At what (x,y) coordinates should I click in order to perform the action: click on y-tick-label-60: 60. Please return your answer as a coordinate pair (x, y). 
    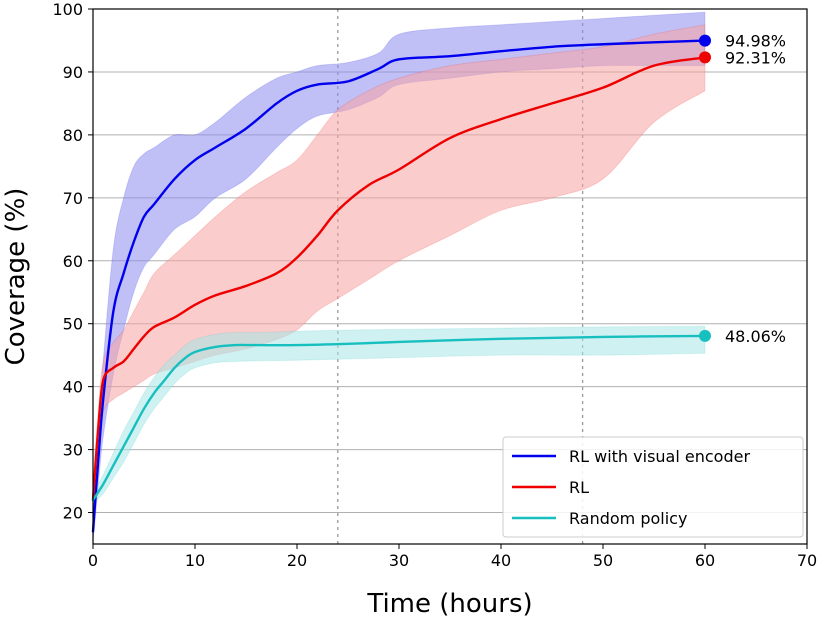
    Looking at the image, I should click on (73, 261).